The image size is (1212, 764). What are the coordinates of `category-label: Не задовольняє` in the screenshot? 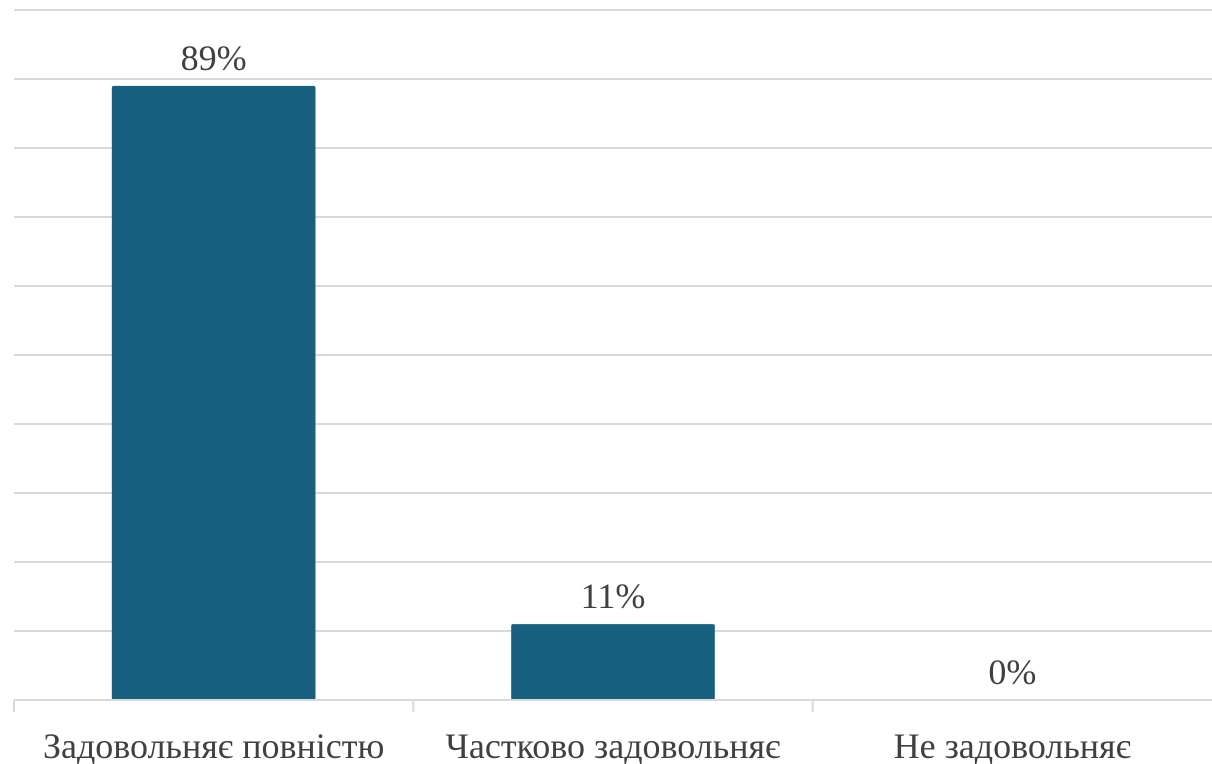 It's located at (1012, 745).